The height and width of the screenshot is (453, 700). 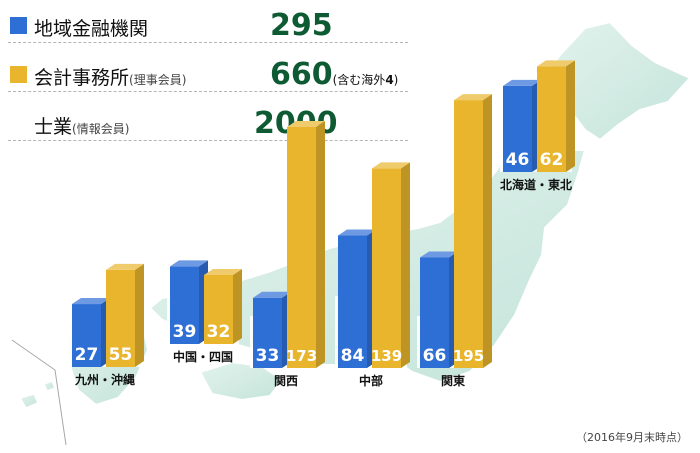 What do you see at coordinates (536, 184) in the screenshot?
I see `region-label-5: 北海道・東北` at bounding box center [536, 184].